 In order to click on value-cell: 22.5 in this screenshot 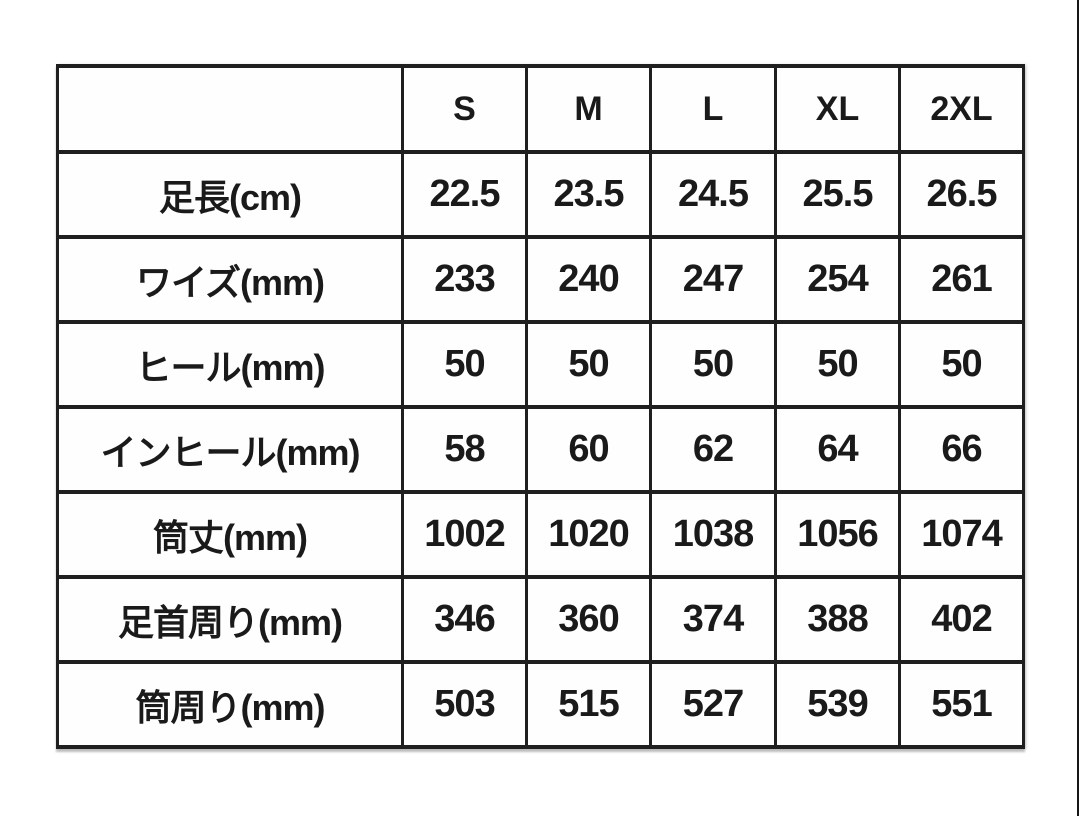, I will do `click(464, 194)`.